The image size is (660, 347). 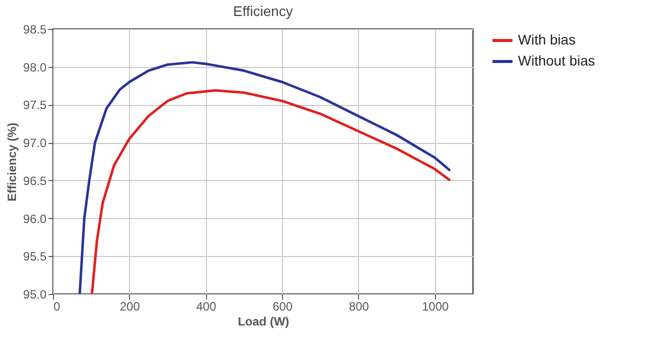 What do you see at coordinates (35, 143) in the screenshot?
I see `y-tick-label: 97.0` at bounding box center [35, 143].